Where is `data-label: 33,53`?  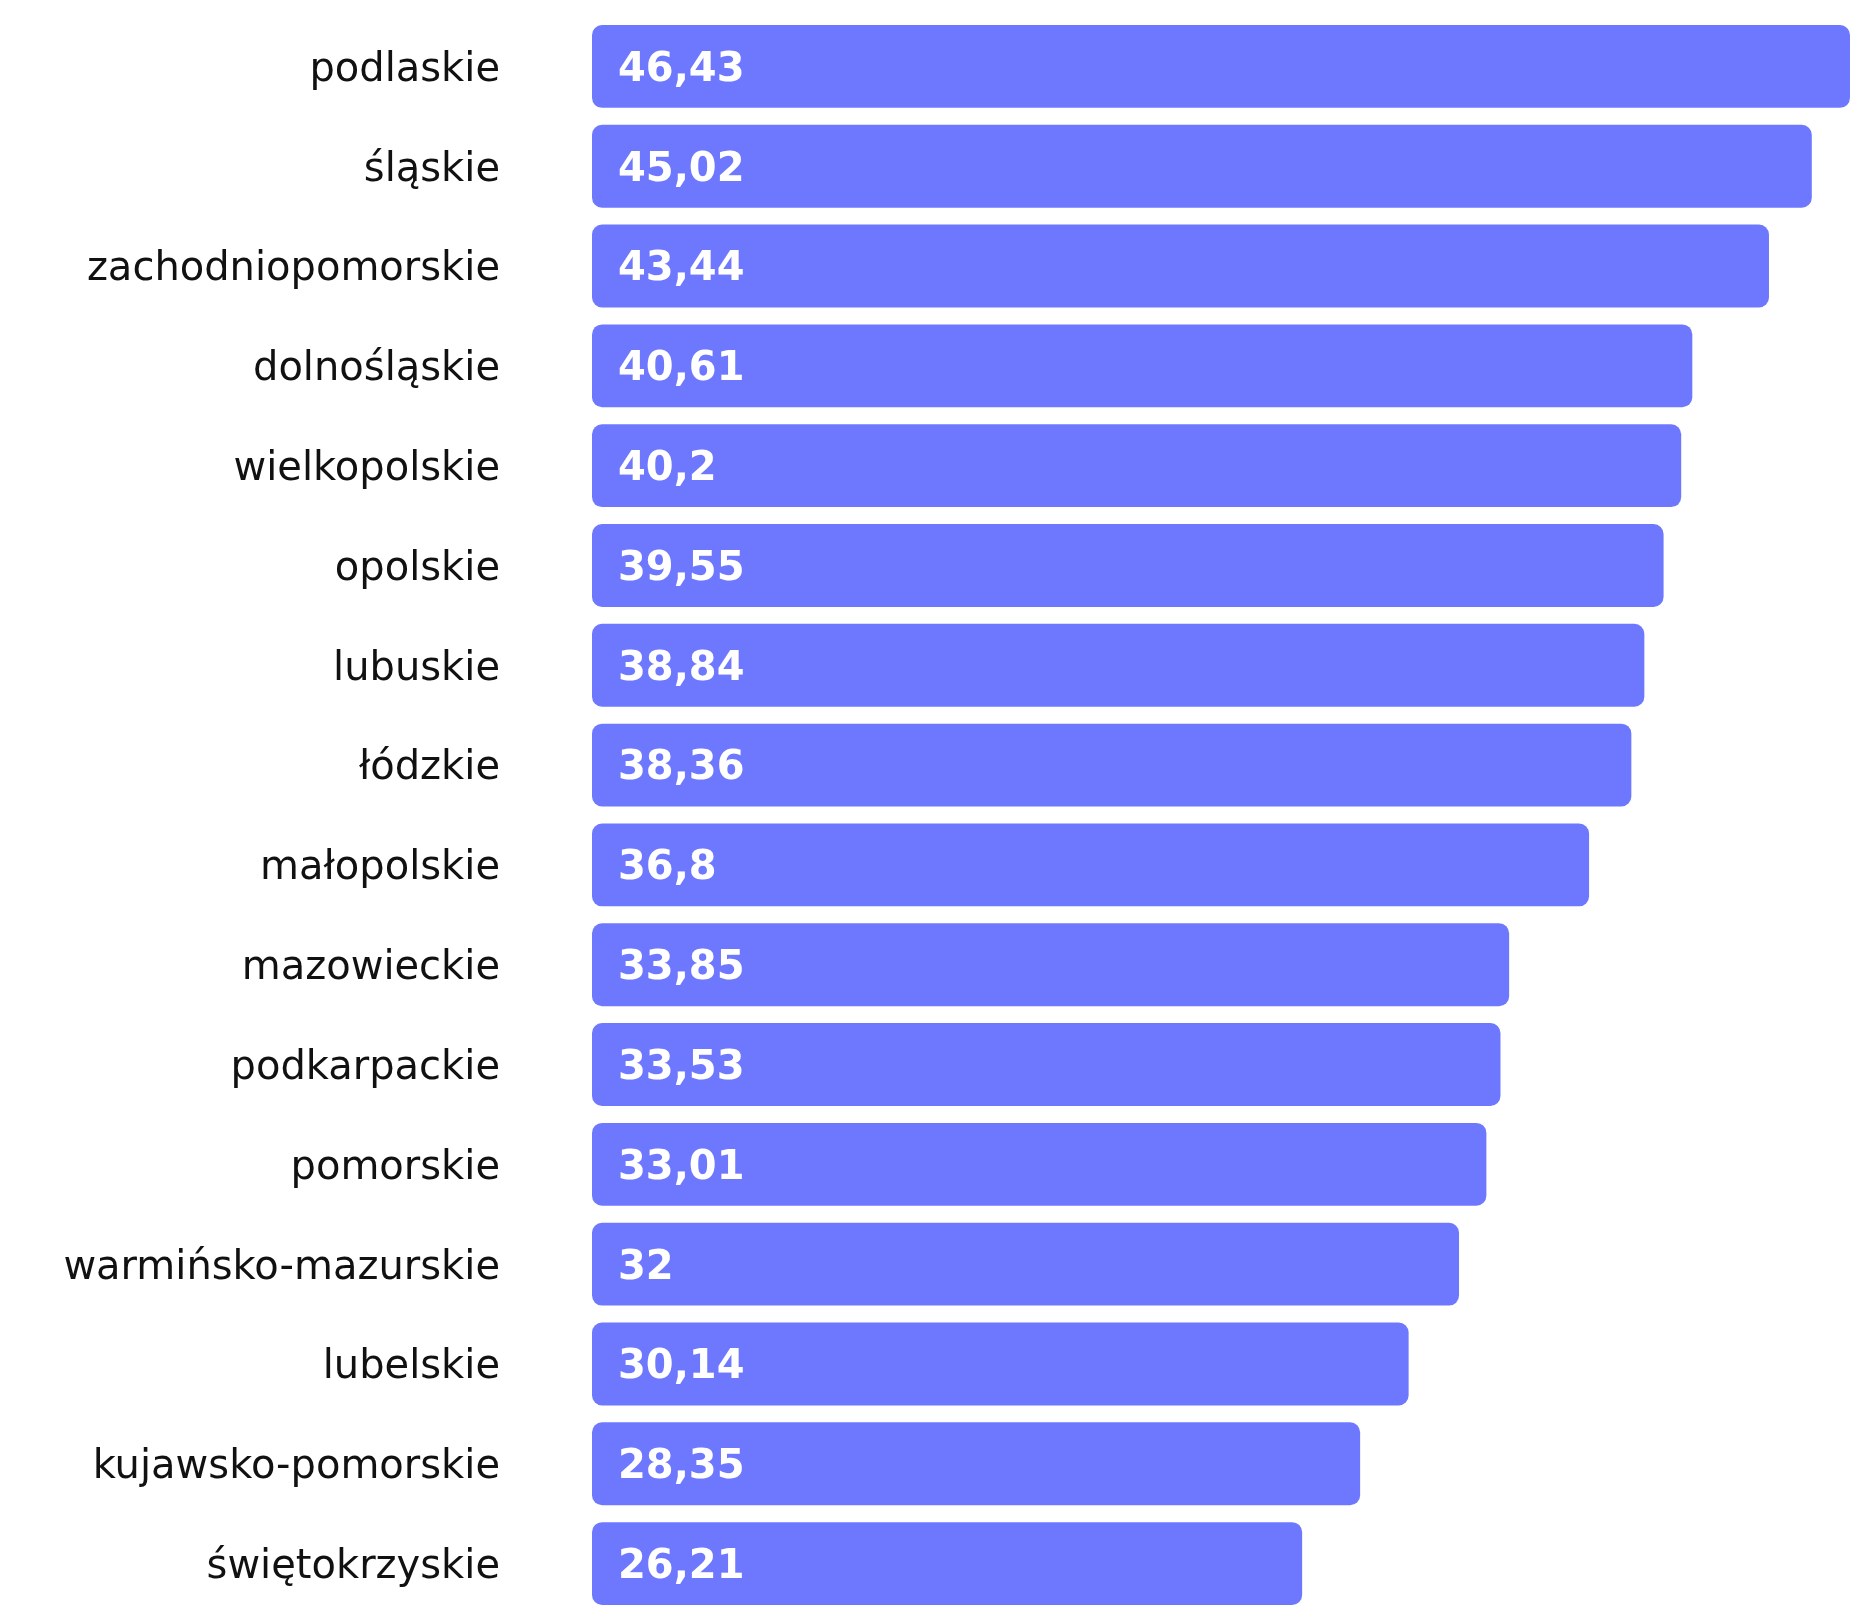
data-label: 33,53 is located at coordinates (681, 1064).